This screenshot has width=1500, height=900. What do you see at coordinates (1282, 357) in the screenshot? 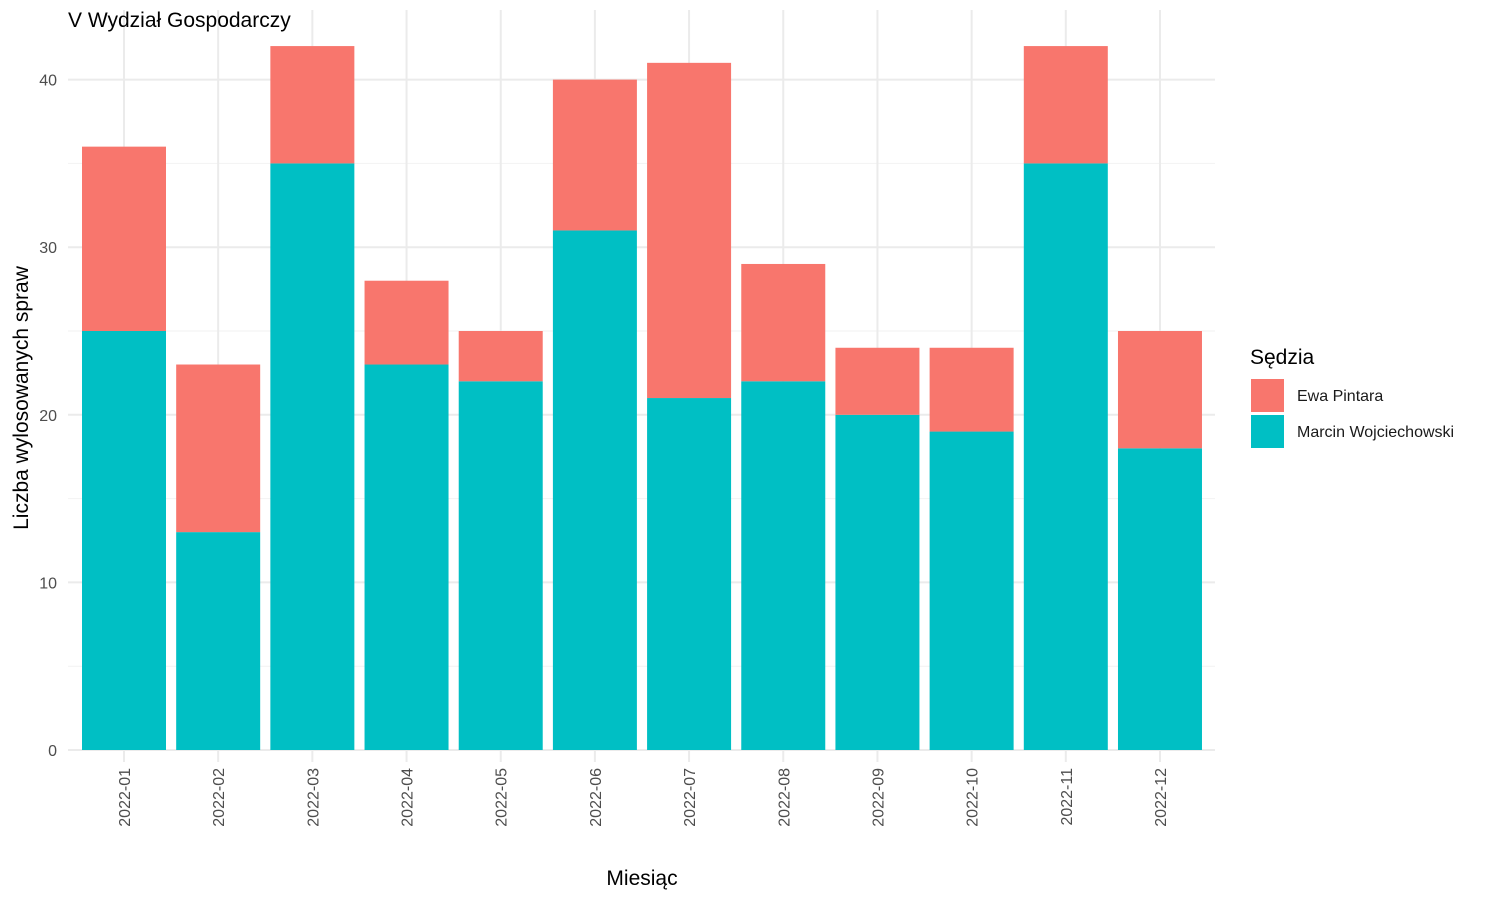
I see `legend-title: Sędzia` at bounding box center [1282, 357].